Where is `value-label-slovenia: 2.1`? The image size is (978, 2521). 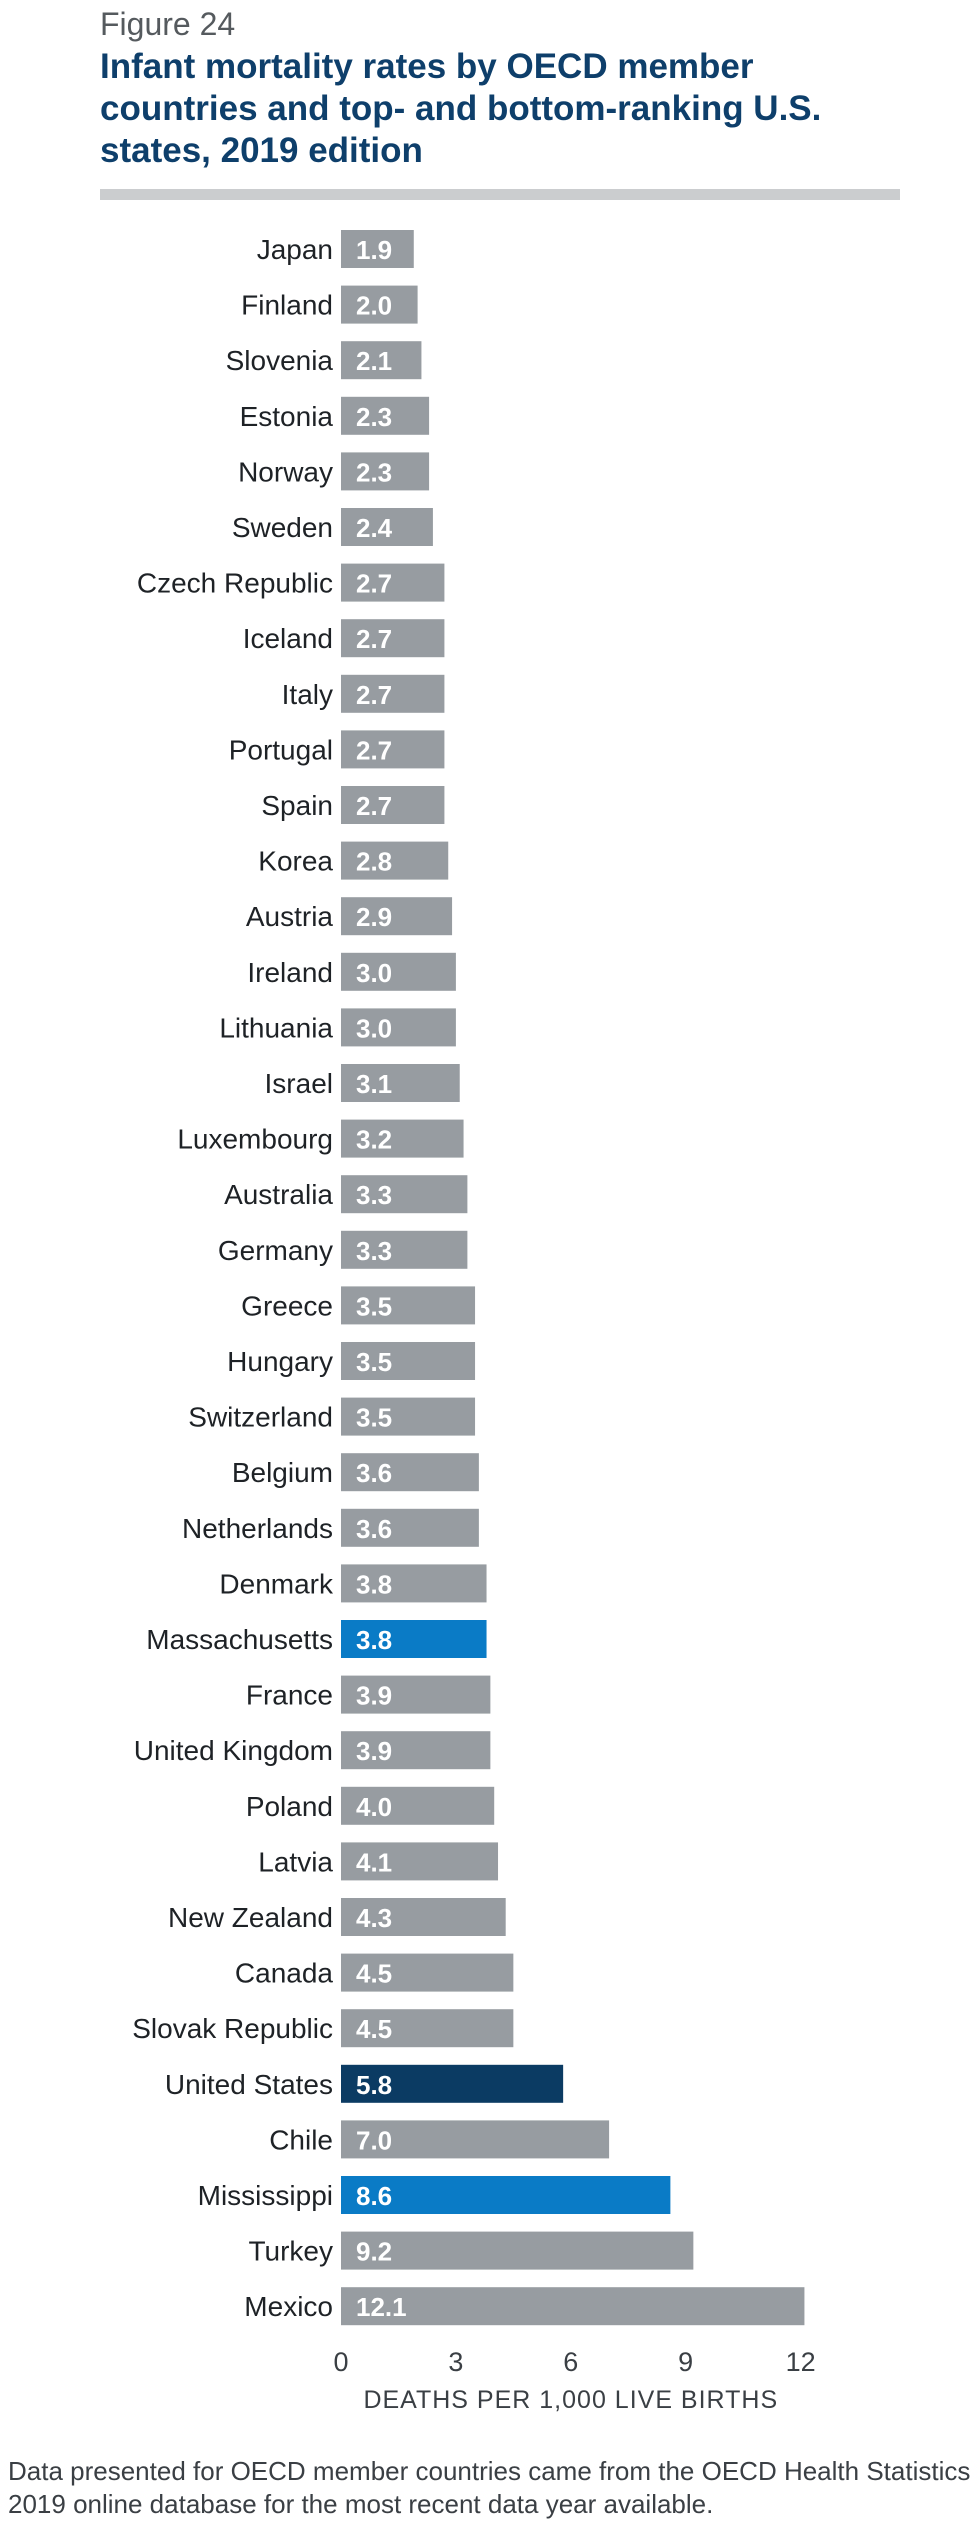 value-label-slovenia: 2.1 is located at coordinates (374, 361).